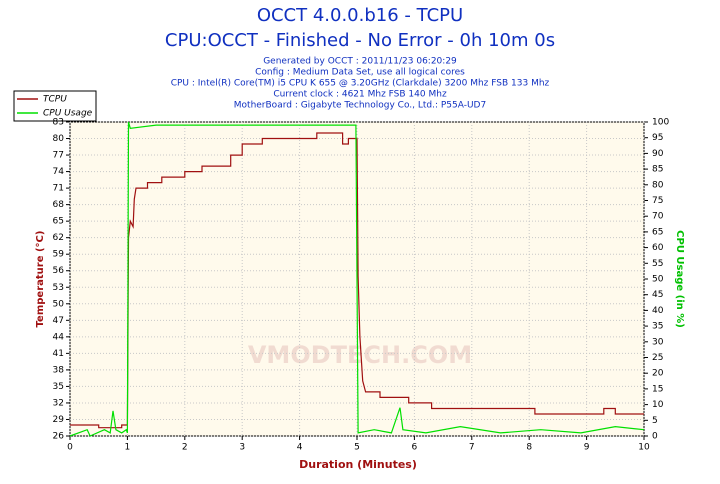 The width and height of the screenshot is (720, 484). I want to click on legend-label: TCPU, so click(55, 100).